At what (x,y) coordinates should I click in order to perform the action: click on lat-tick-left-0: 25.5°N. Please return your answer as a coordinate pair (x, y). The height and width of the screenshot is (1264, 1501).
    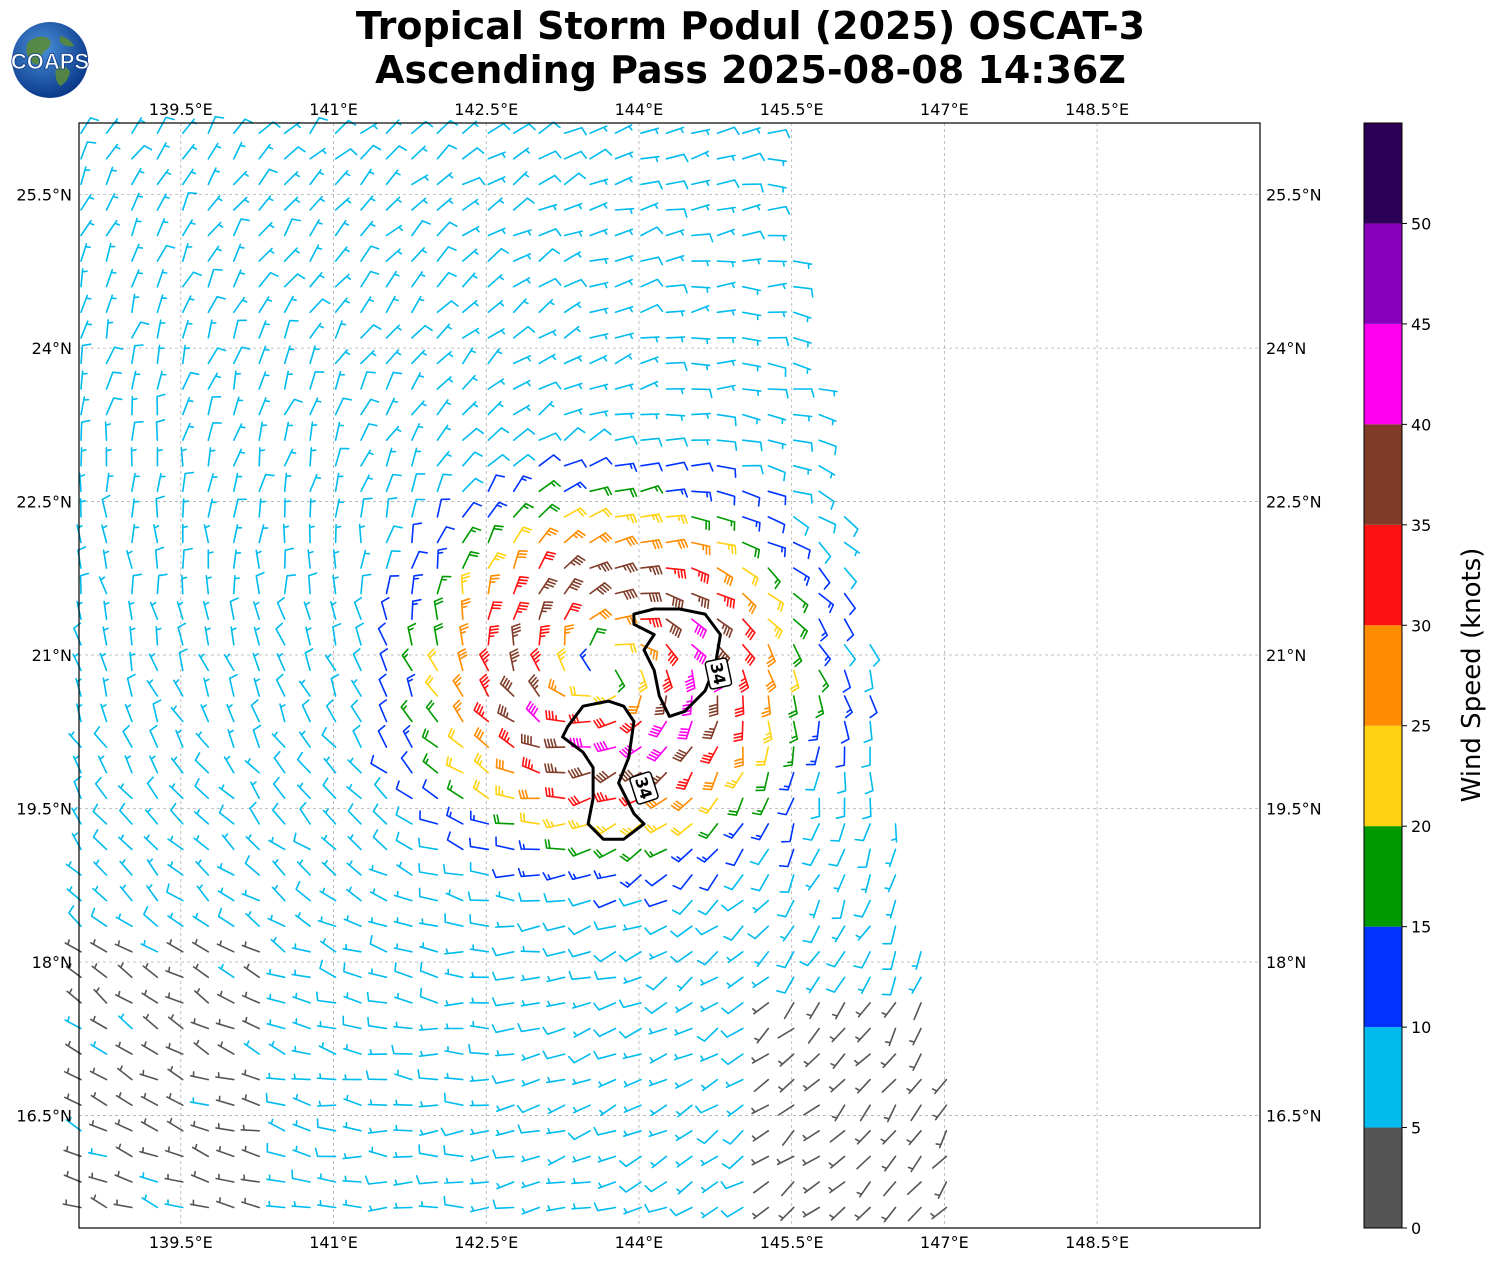
    Looking at the image, I should click on (44, 195).